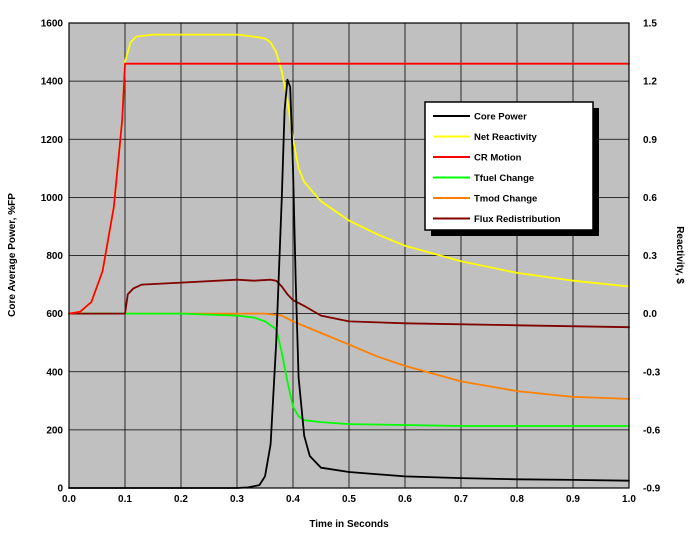  I want to click on x-axis-title: Time in Seconds, so click(349, 524).